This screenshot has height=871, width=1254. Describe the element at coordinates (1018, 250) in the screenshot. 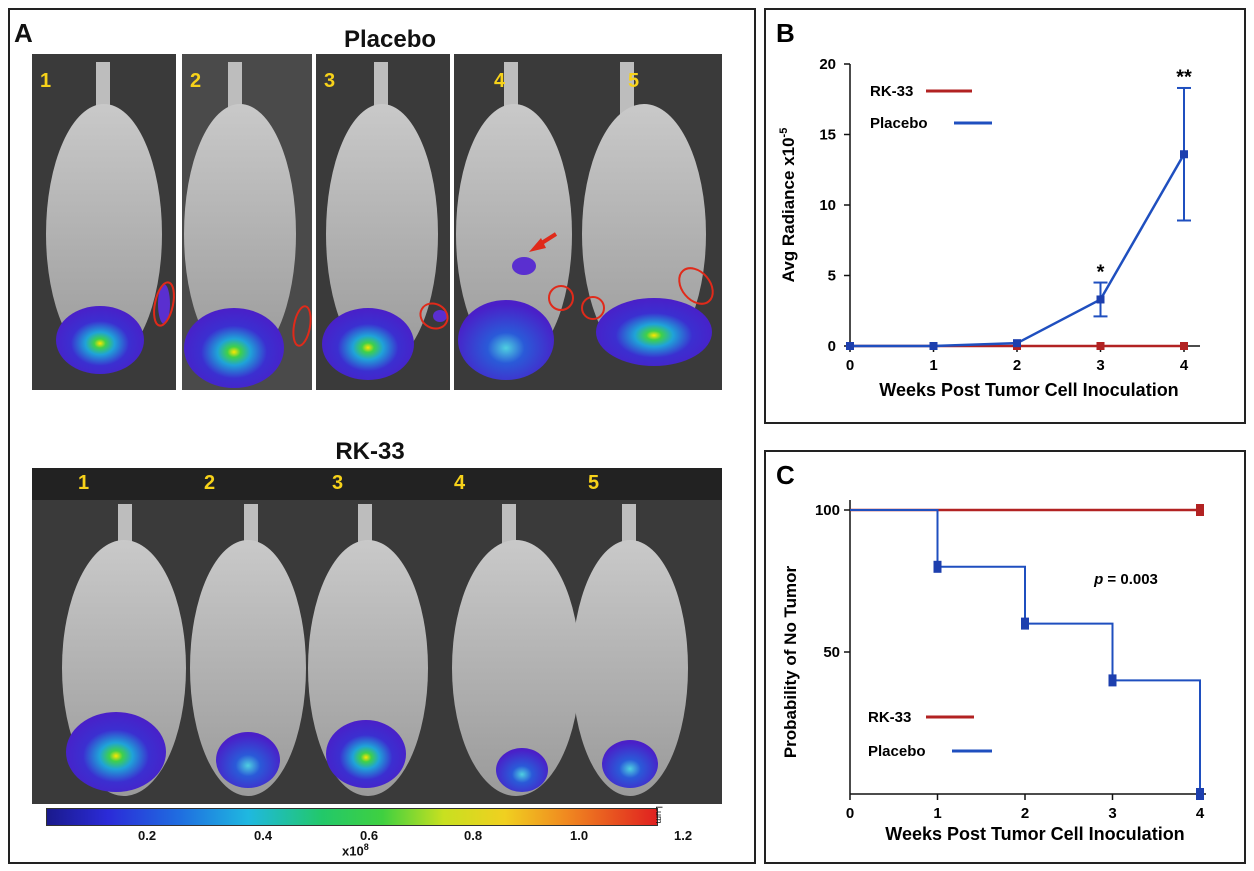

I see `placebo-series-line` at that location.